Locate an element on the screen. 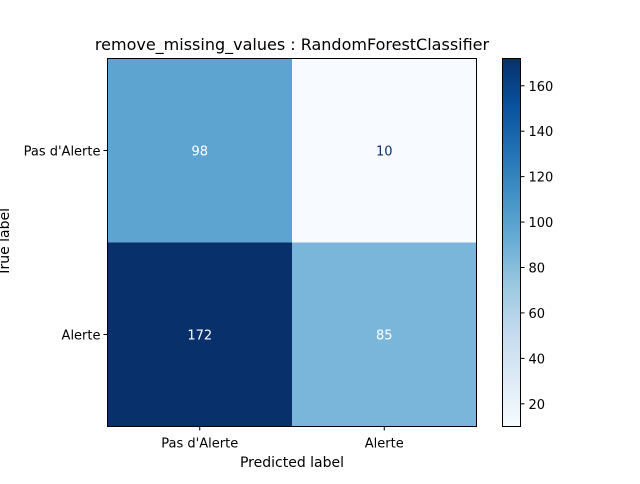 The width and height of the screenshot is (640, 484). heatmap-cell-labels: 98 10 172 85 is located at coordinates (289, 244).